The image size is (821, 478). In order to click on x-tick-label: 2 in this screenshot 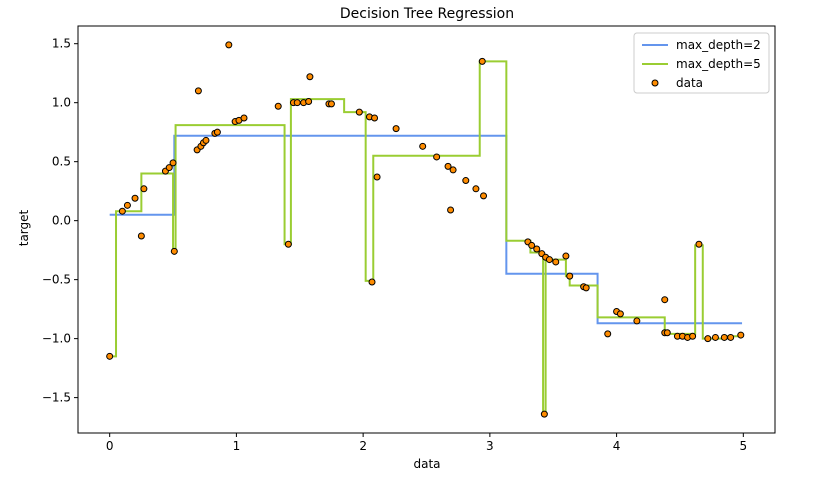, I will do `click(363, 446)`.